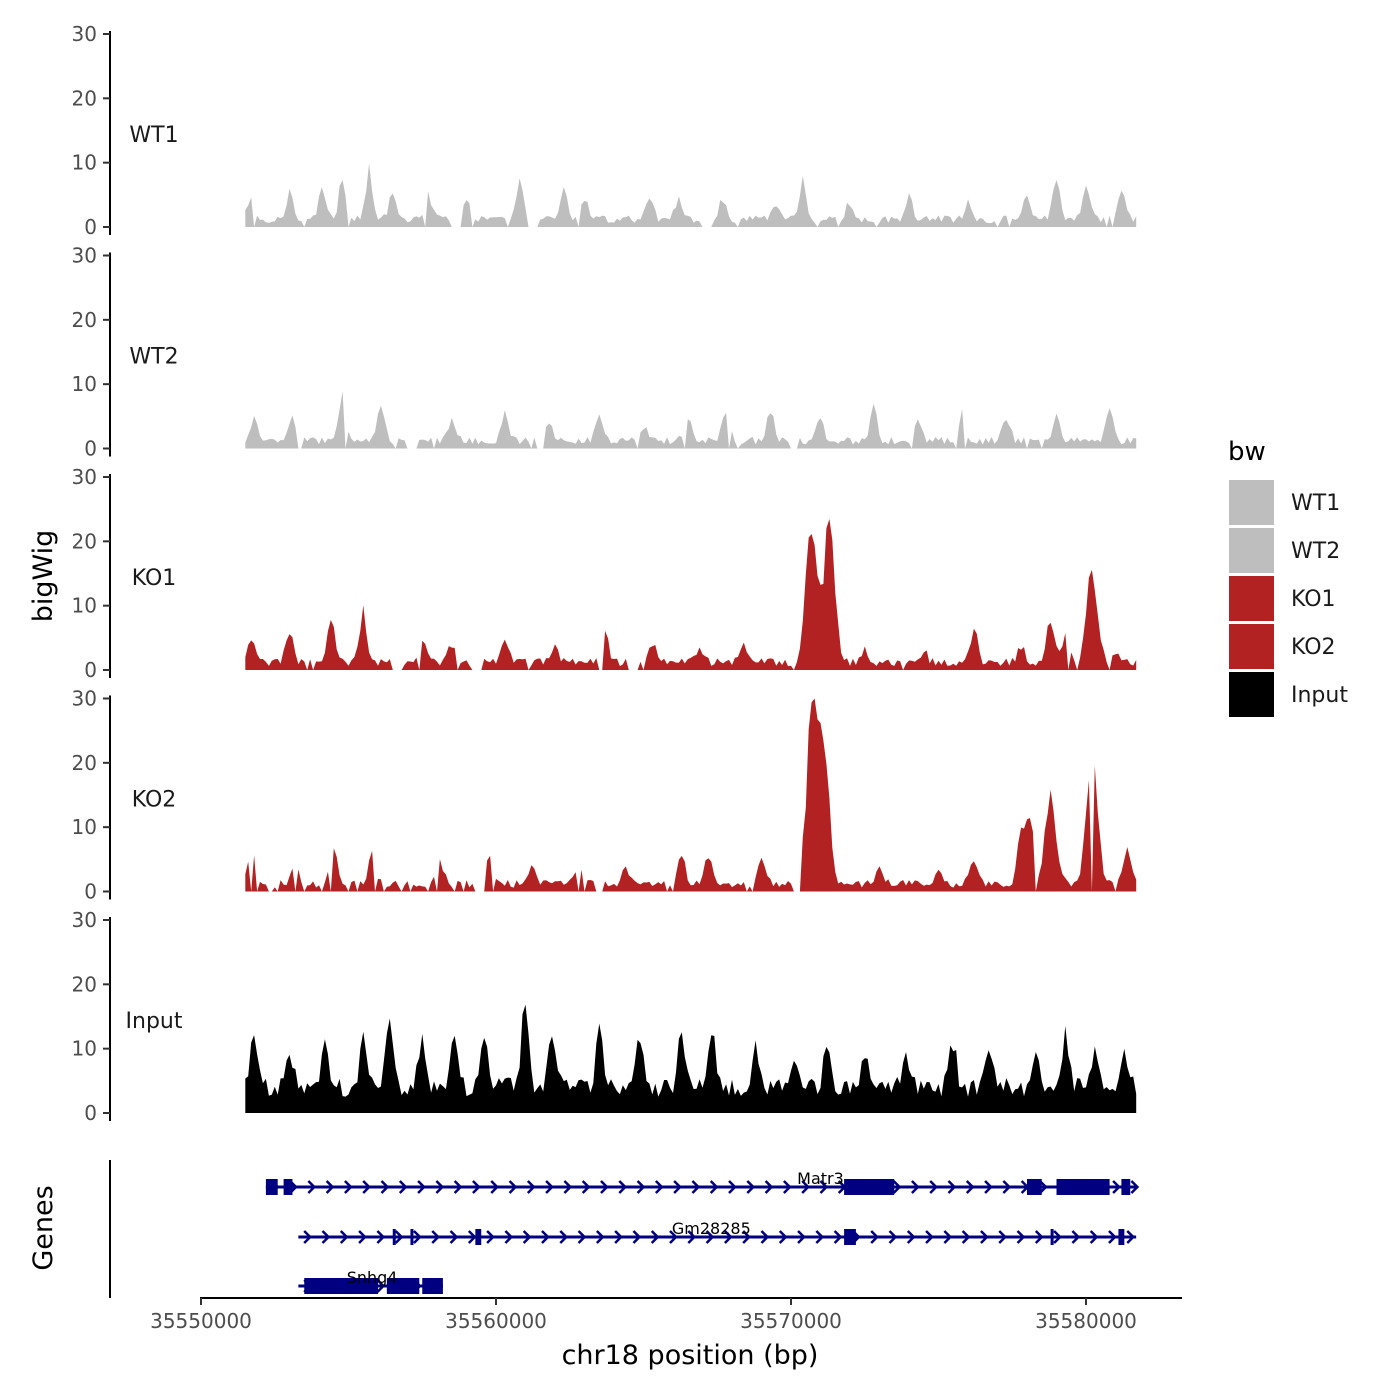  Describe the element at coordinates (154, 800) in the screenshot. I see `track-label: KO2` at that location.